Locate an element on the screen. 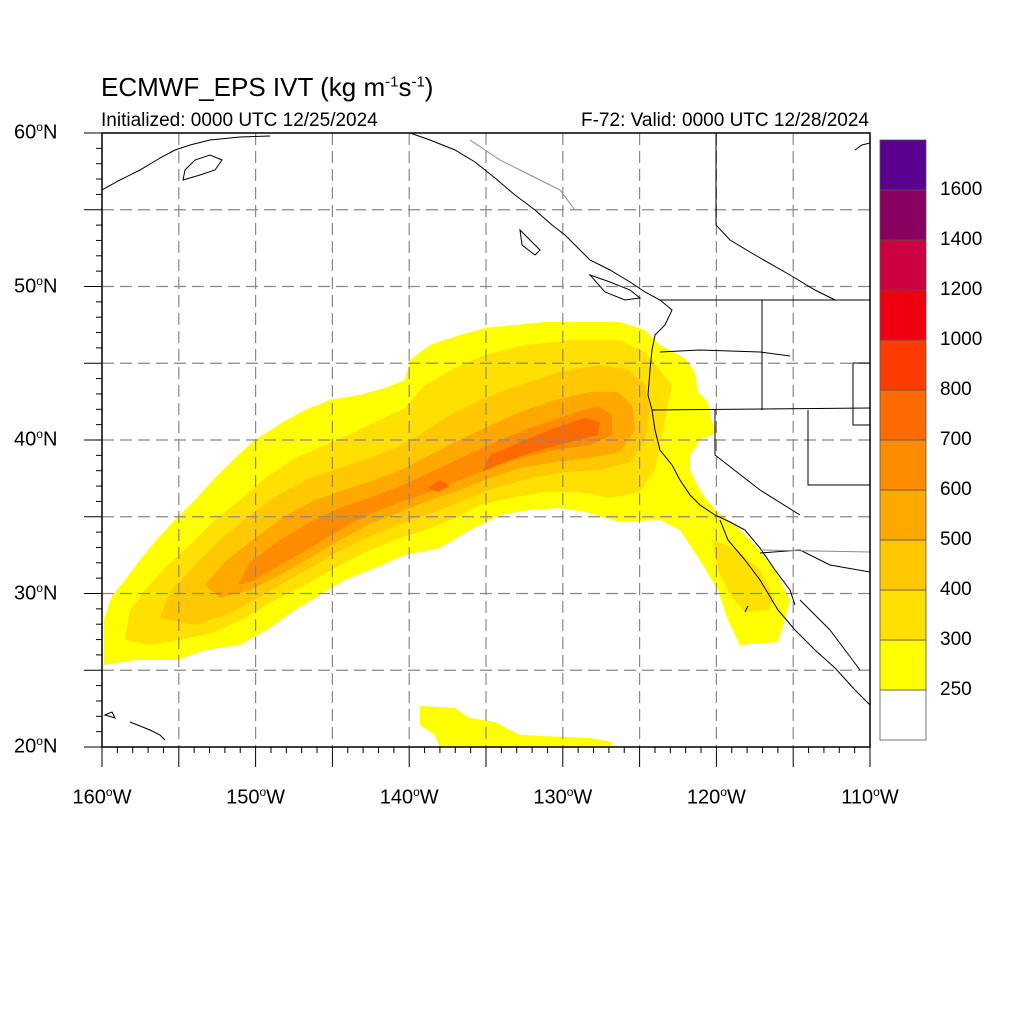 The image size is (1024, 1024). initialized-time: Initialized: 0000 UTC 12/25/2024 is located at coordinates (239, 120).